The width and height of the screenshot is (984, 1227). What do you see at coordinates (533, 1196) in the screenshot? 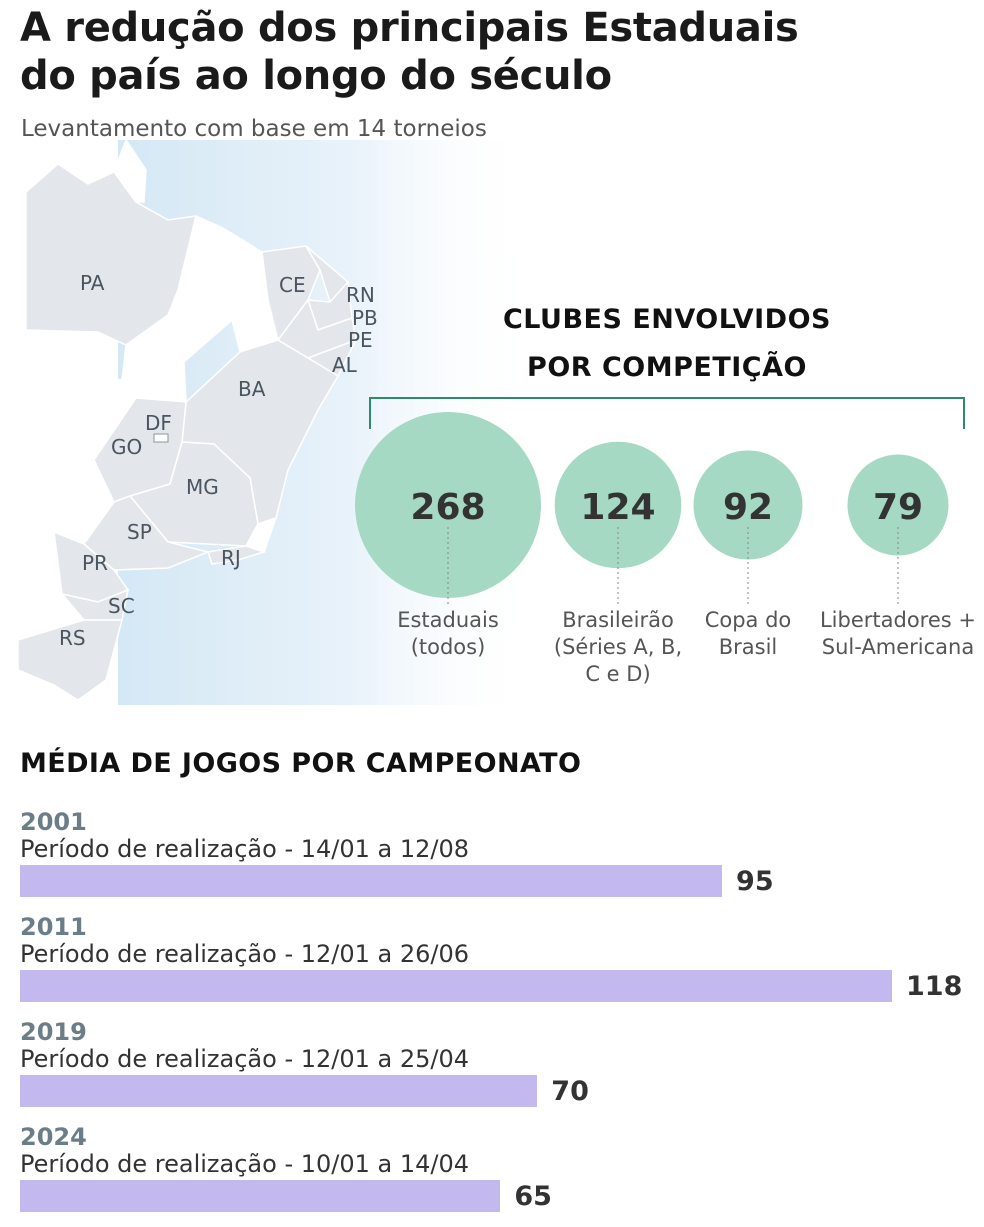
I see `bar-value-label: 65` at bounding box center [533, 1196].